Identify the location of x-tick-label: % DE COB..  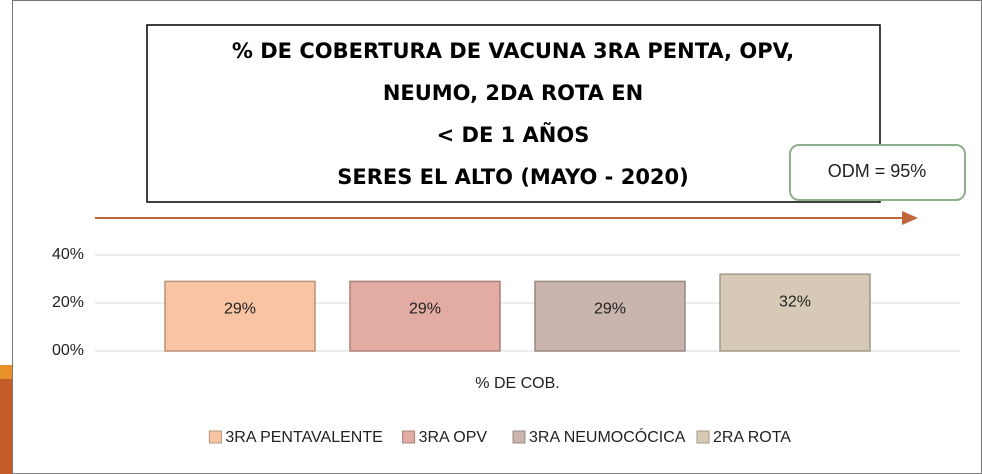
(517, 383).